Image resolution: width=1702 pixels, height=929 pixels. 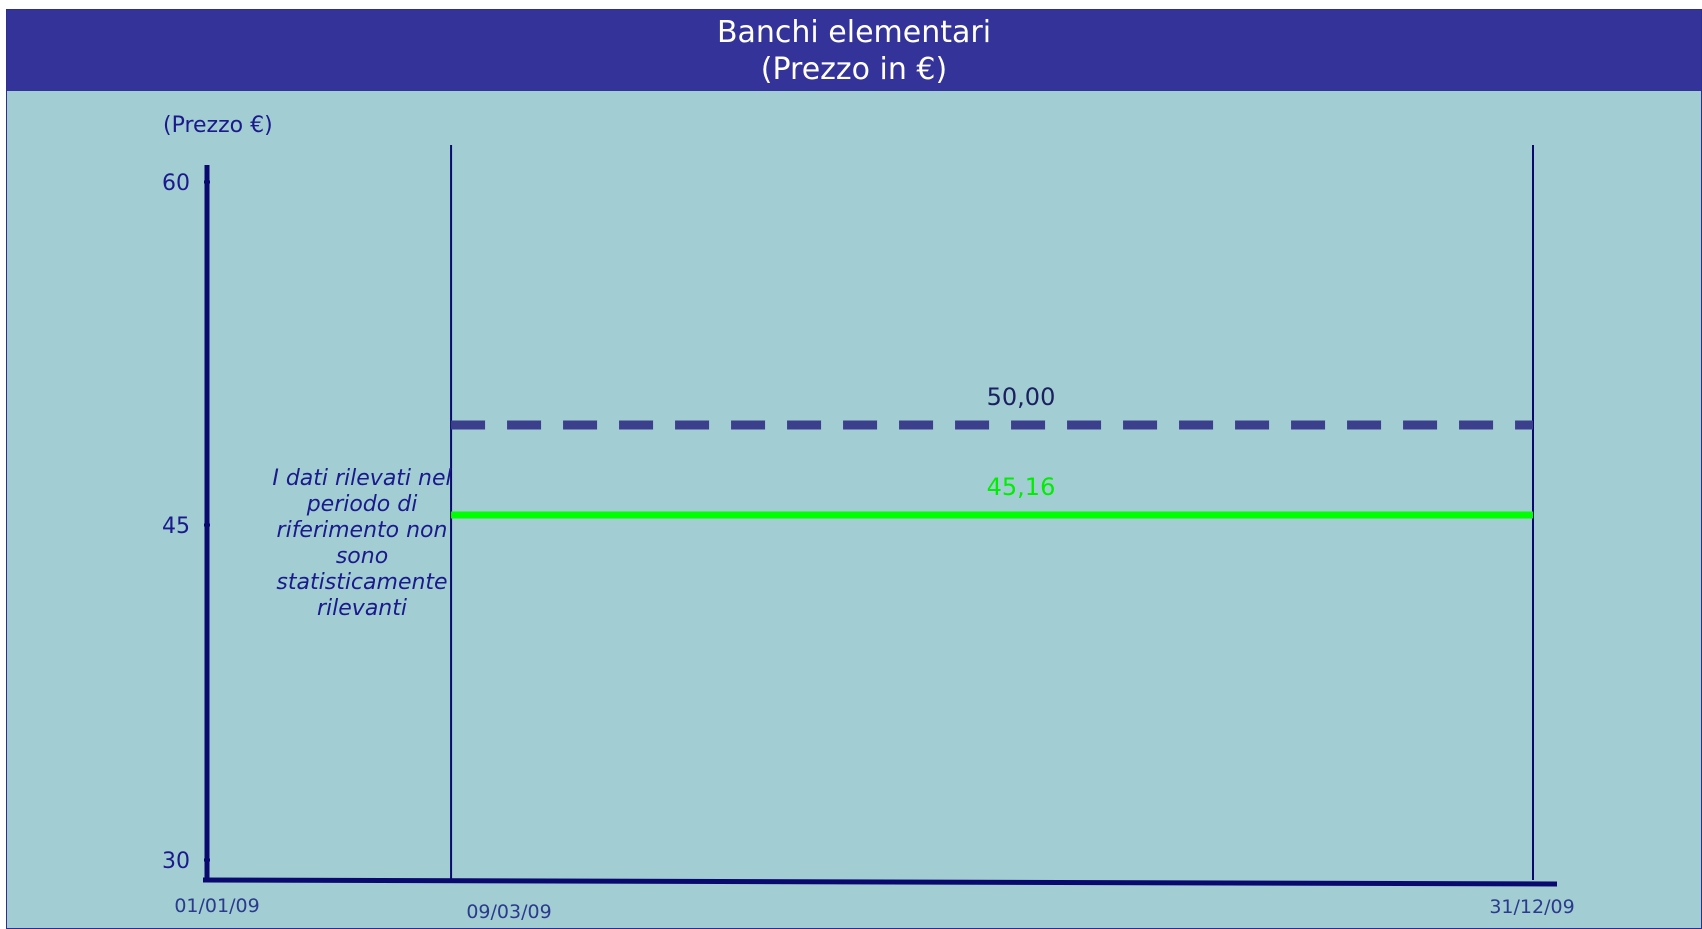 What do you see at coordinates (218, 125) in the screenshot?
I see `y-axis-label: (Prezzo €)` at bounding box center [218, 125].